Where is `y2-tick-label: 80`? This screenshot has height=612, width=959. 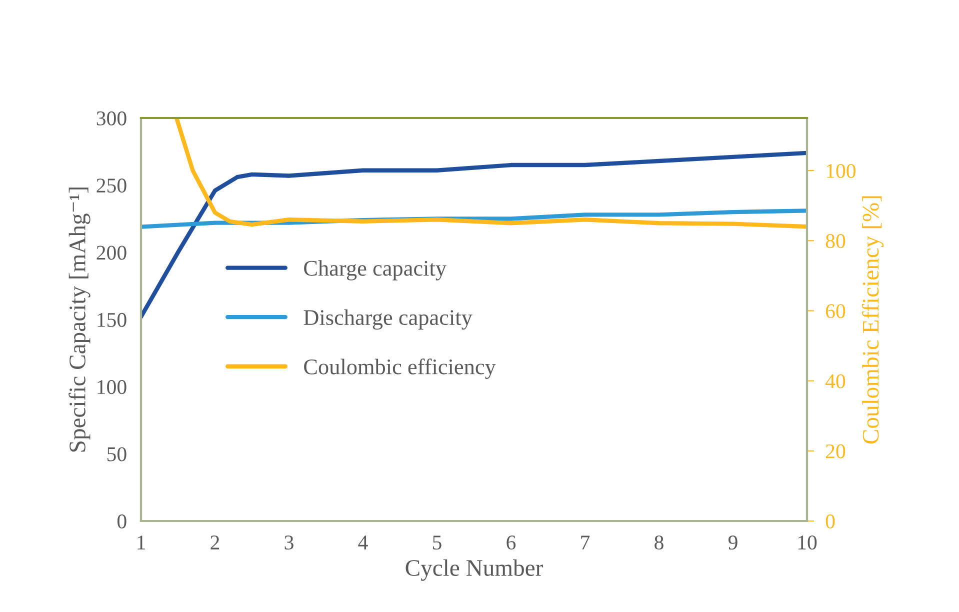
y2-tick-label: 80 is located at coordinates (836, 241).